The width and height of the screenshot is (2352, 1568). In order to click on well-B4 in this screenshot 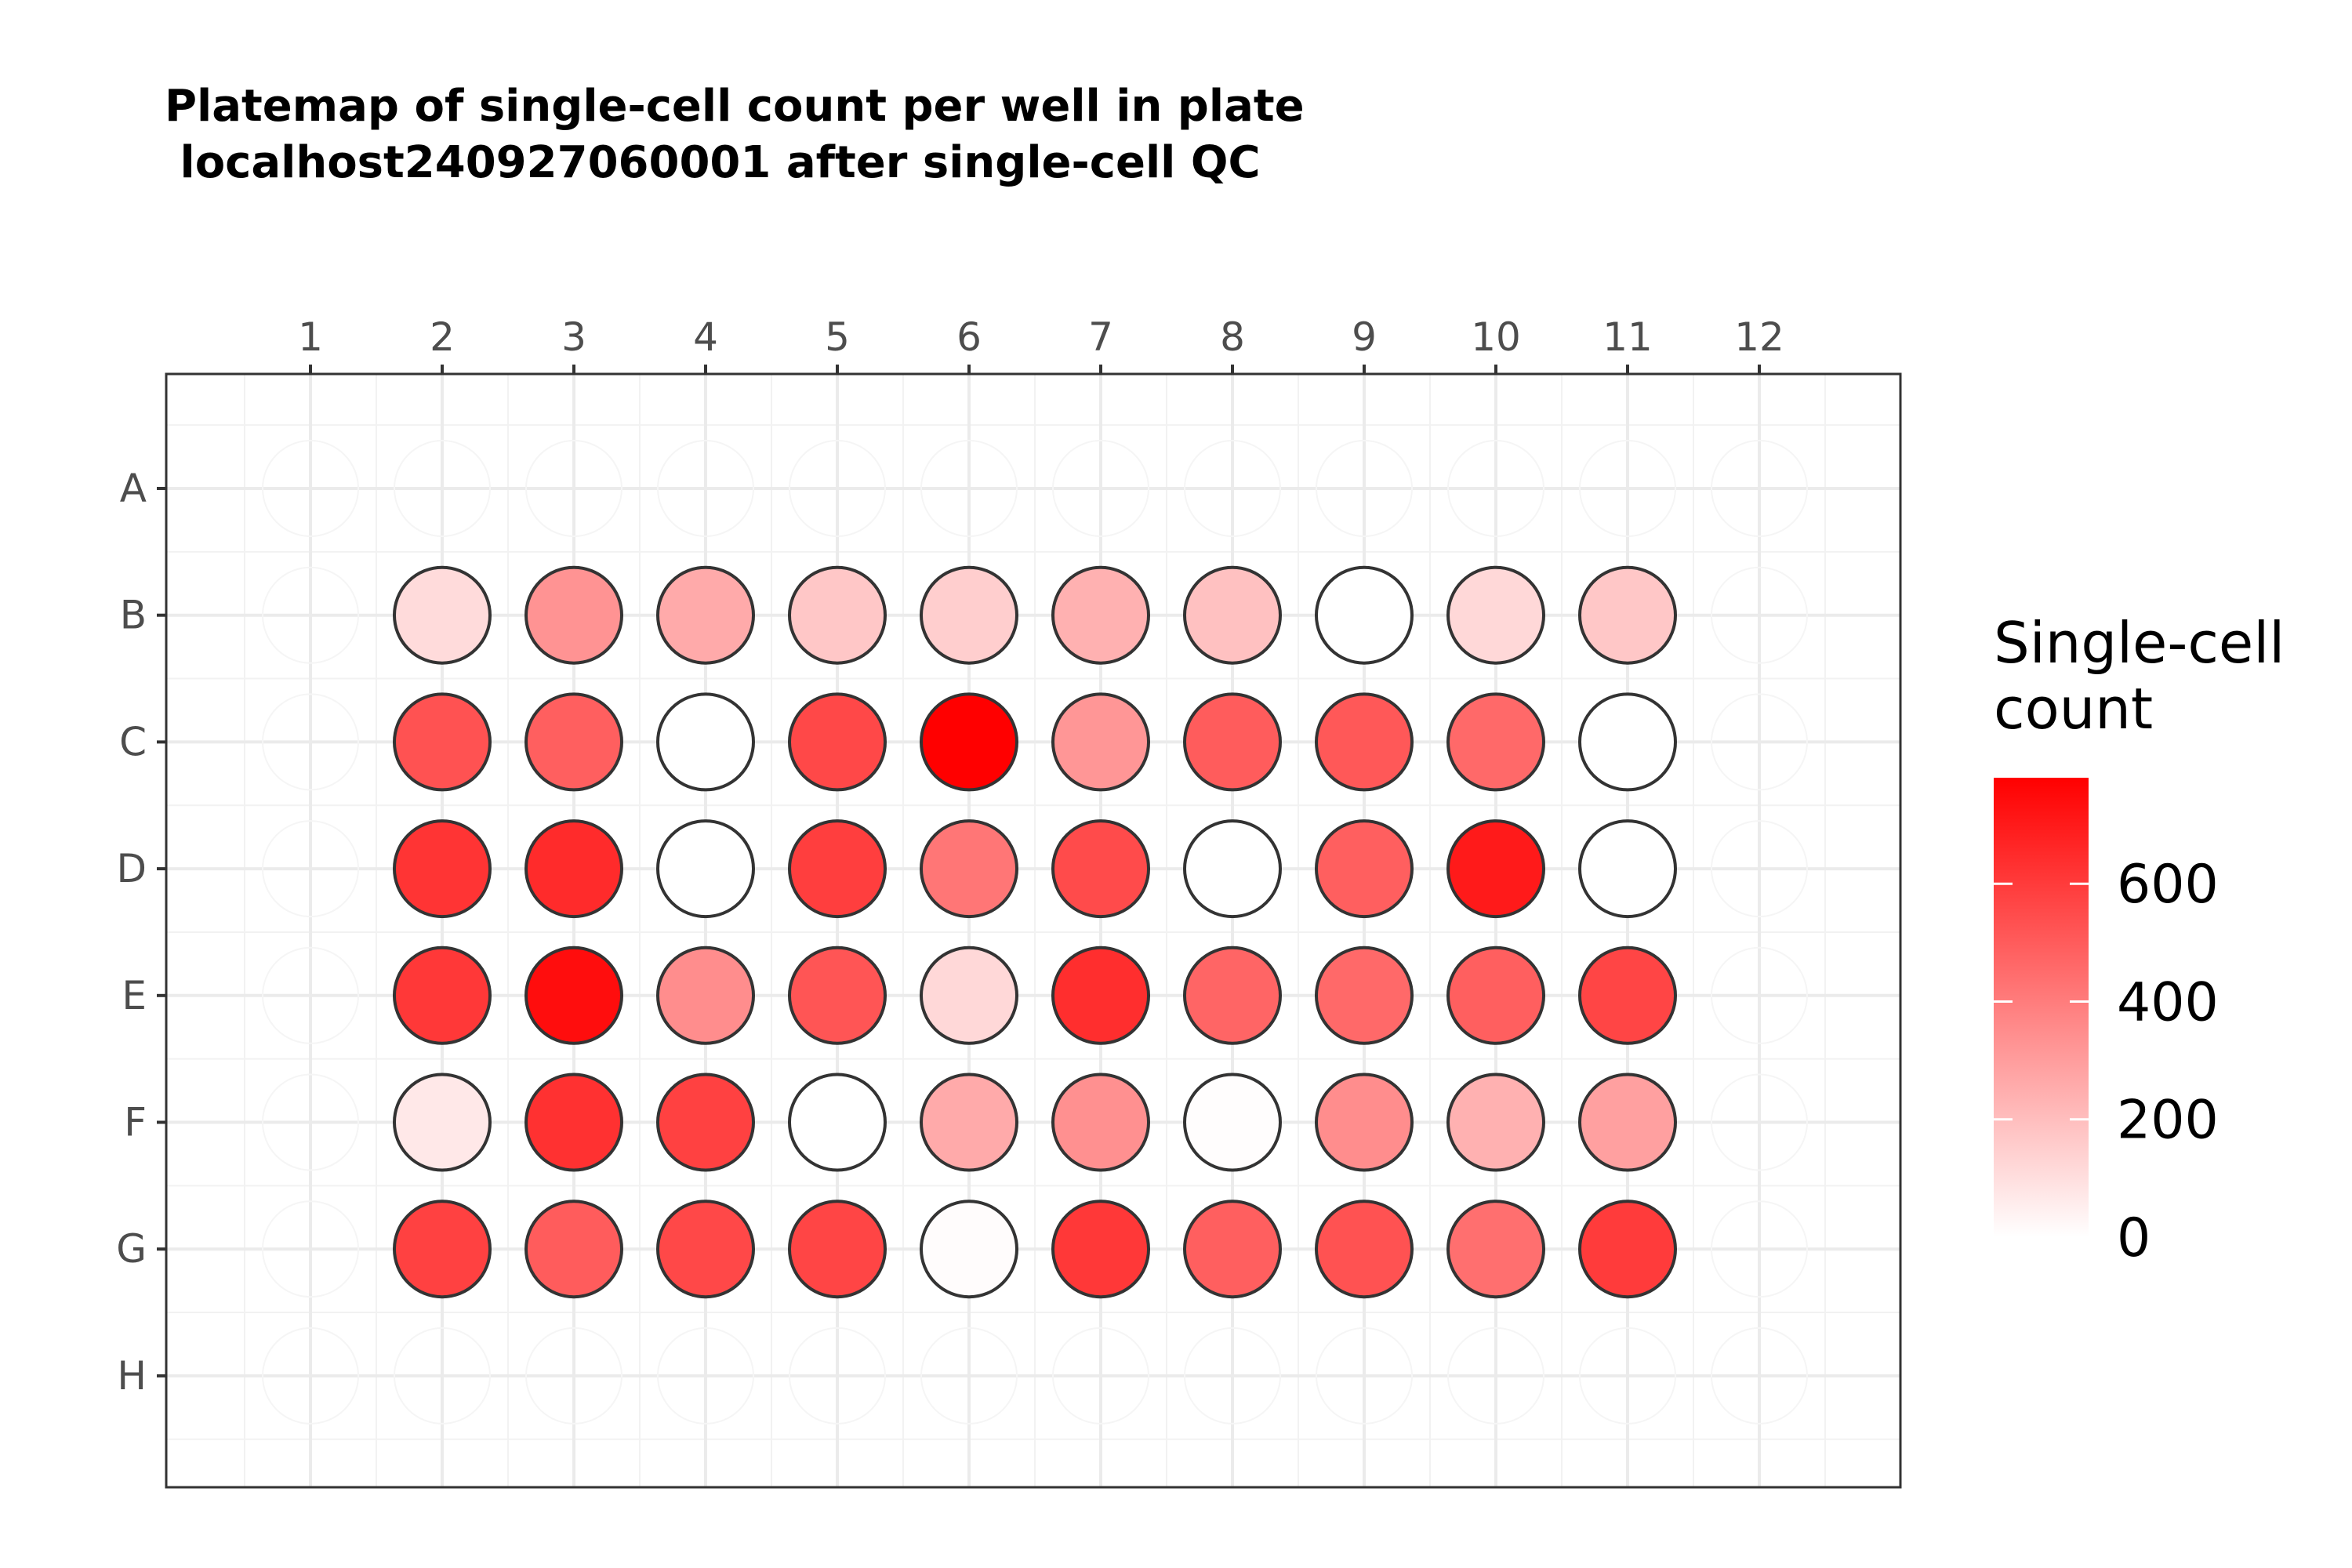, I will do `click(705, 615)`.